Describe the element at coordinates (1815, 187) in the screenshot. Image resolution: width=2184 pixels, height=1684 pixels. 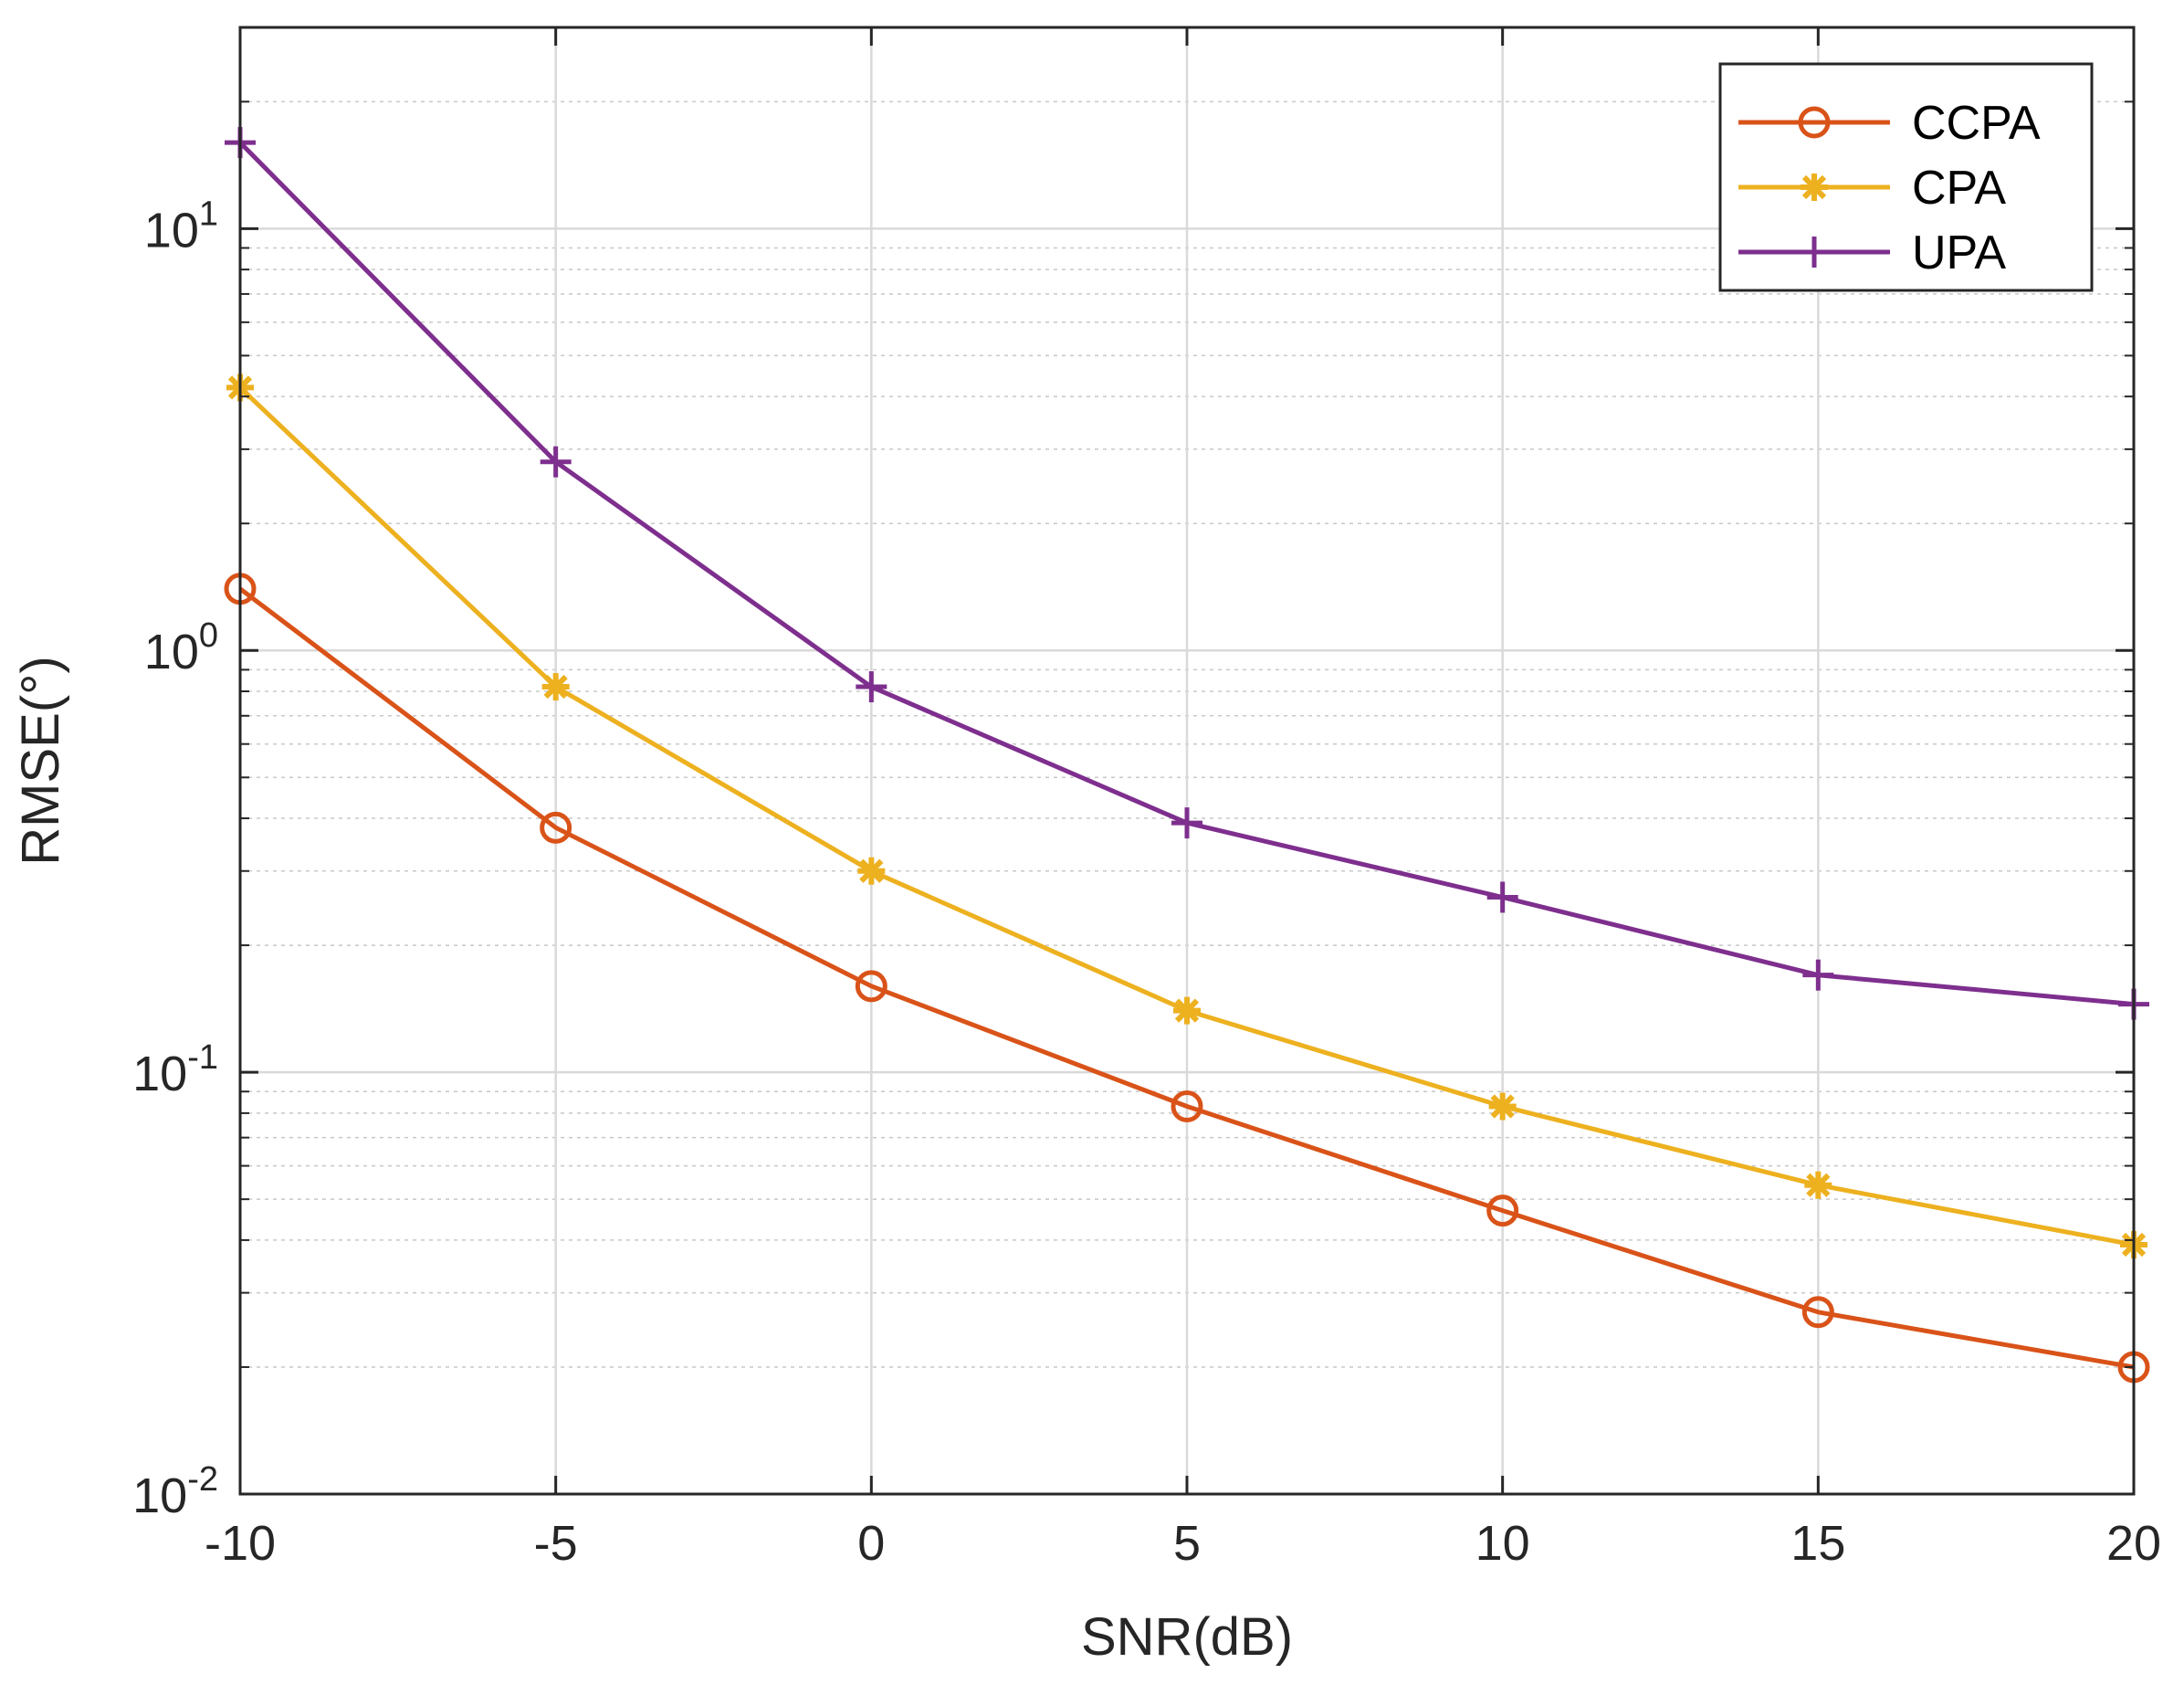
I see `legend-marker-cpa` at that location.